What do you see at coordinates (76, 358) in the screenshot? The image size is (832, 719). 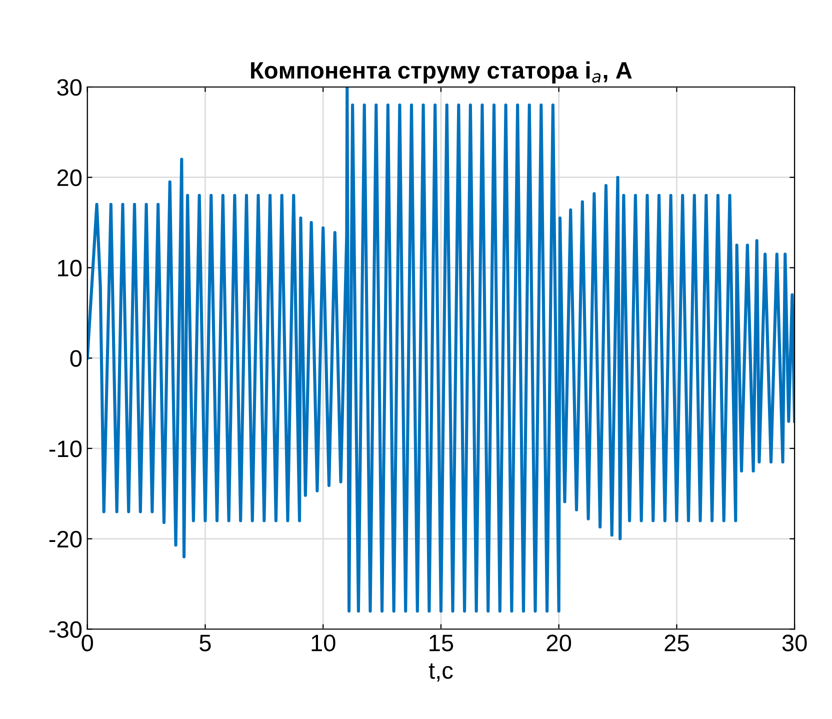 I see `y-tick-label: 0` at bounding box center [76, 358].